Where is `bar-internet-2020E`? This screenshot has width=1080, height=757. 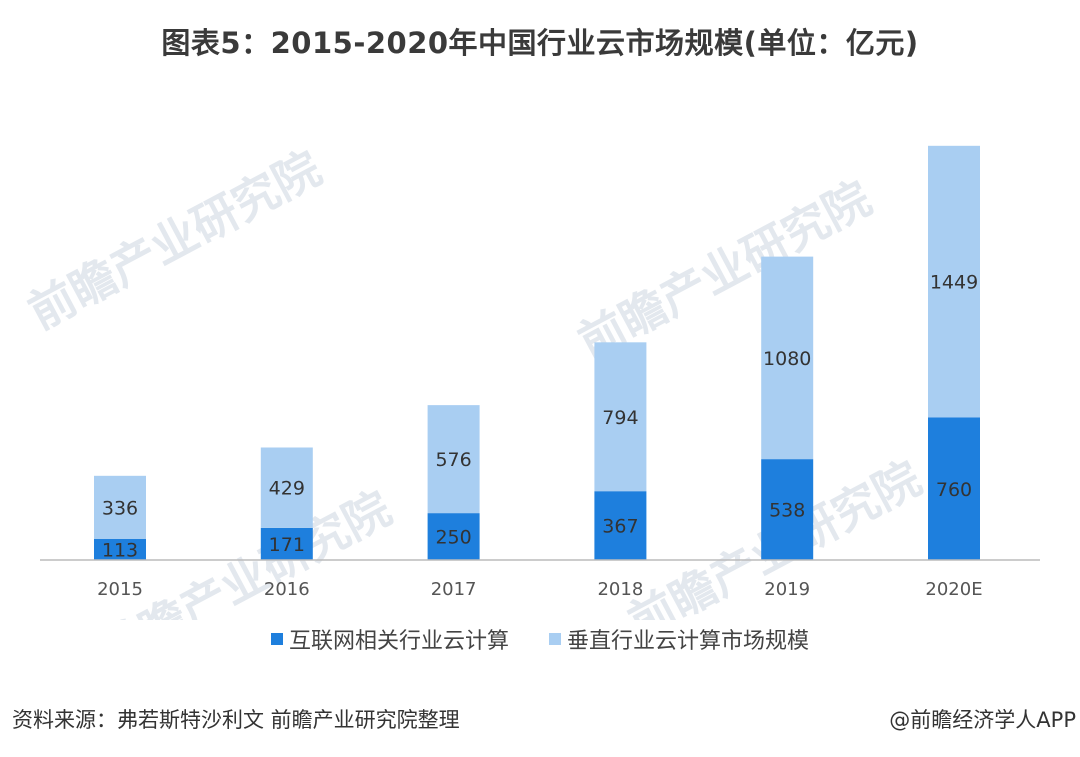
bar-internet-2020E is located at coordinates (954, 488).